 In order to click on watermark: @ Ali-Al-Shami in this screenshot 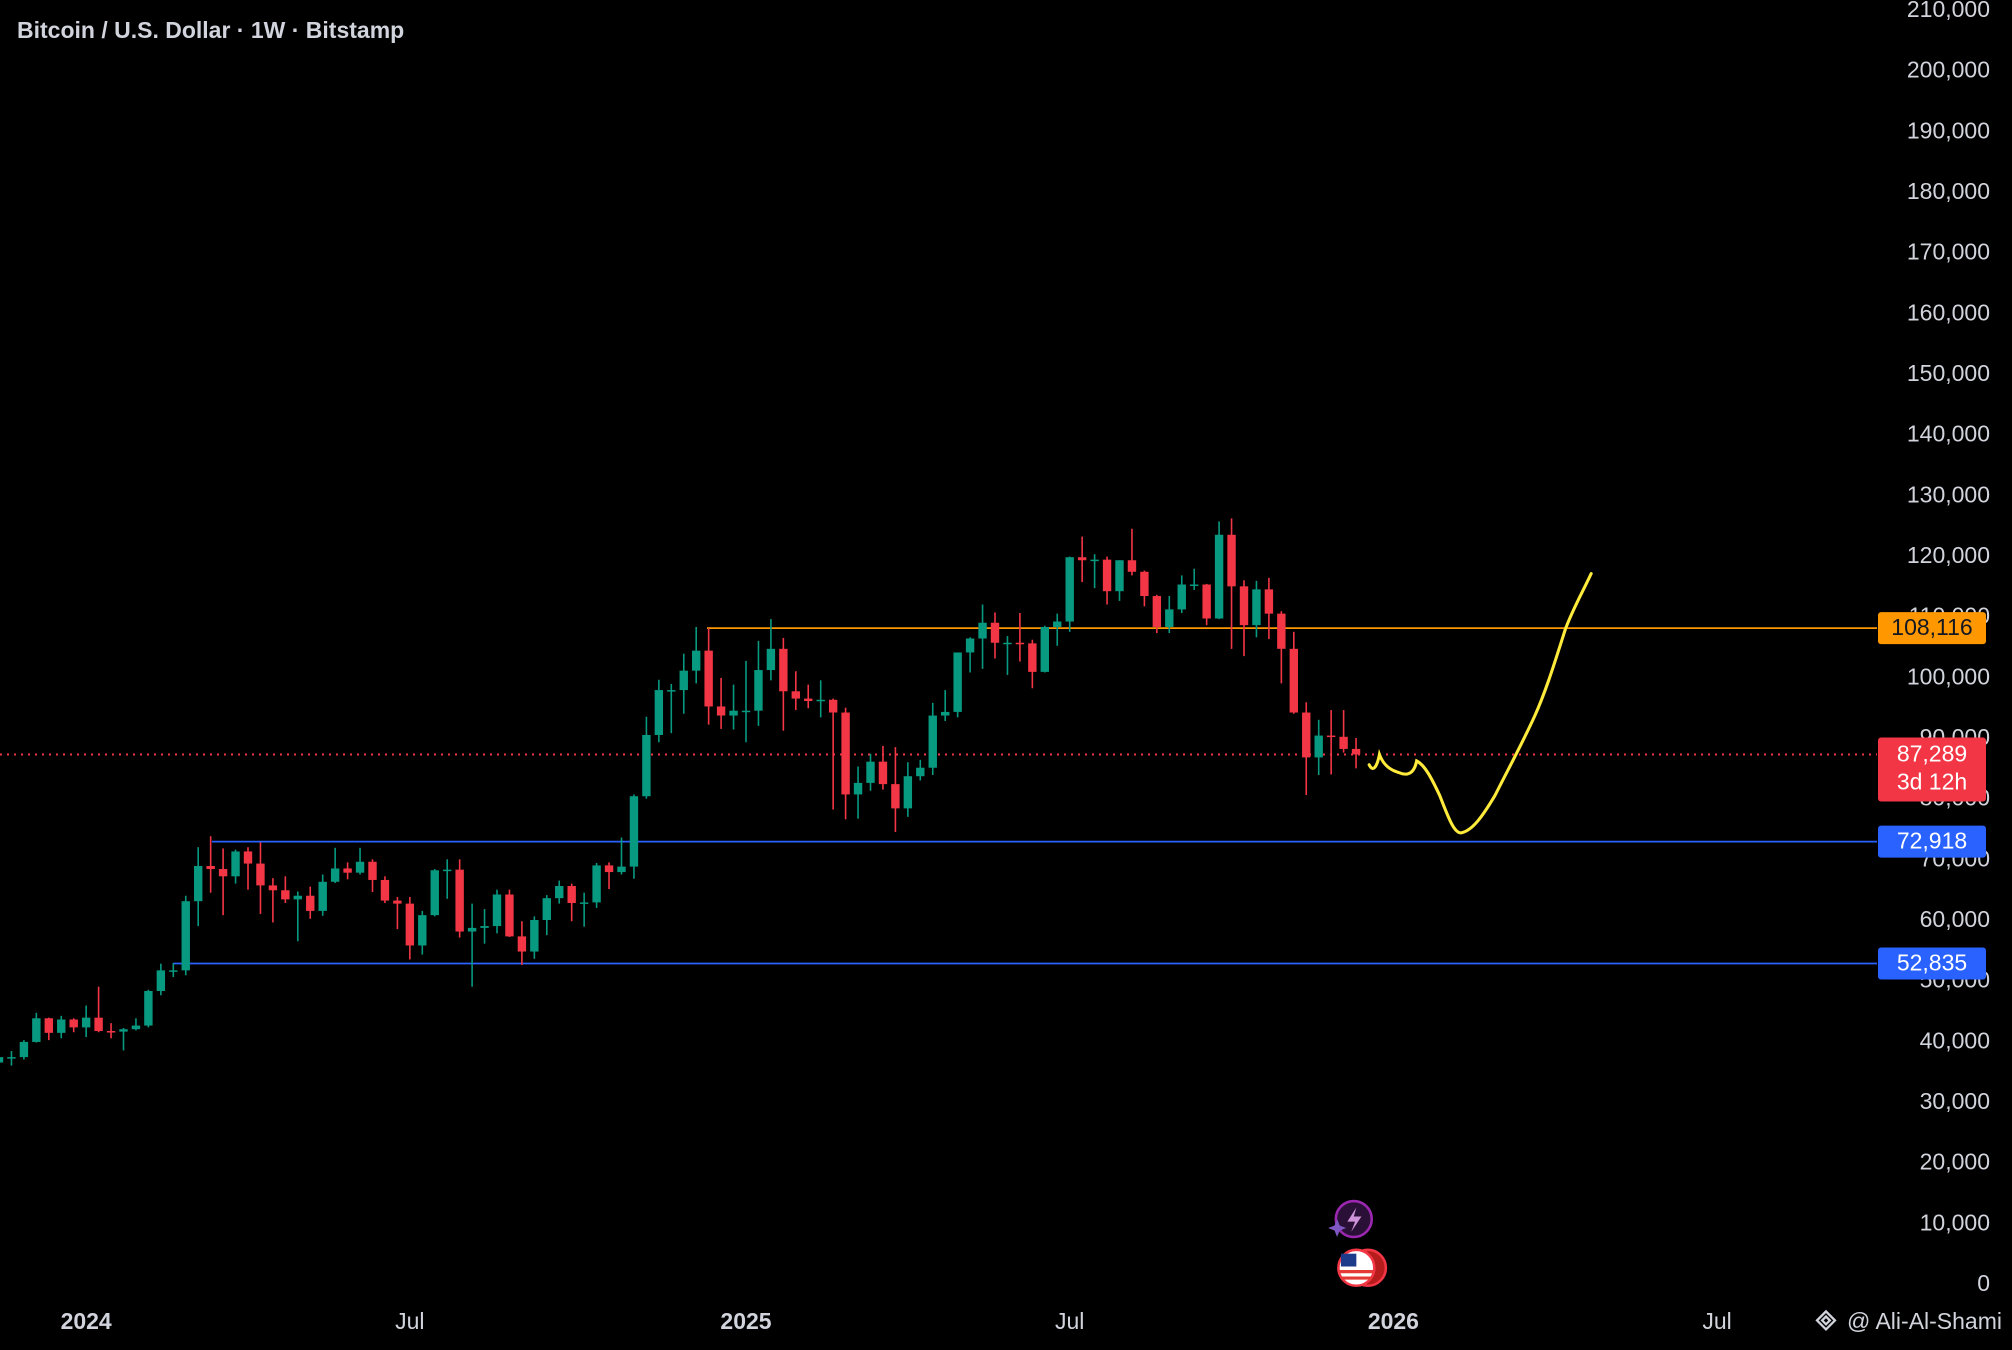, I will do `click(1924, 1321)`.